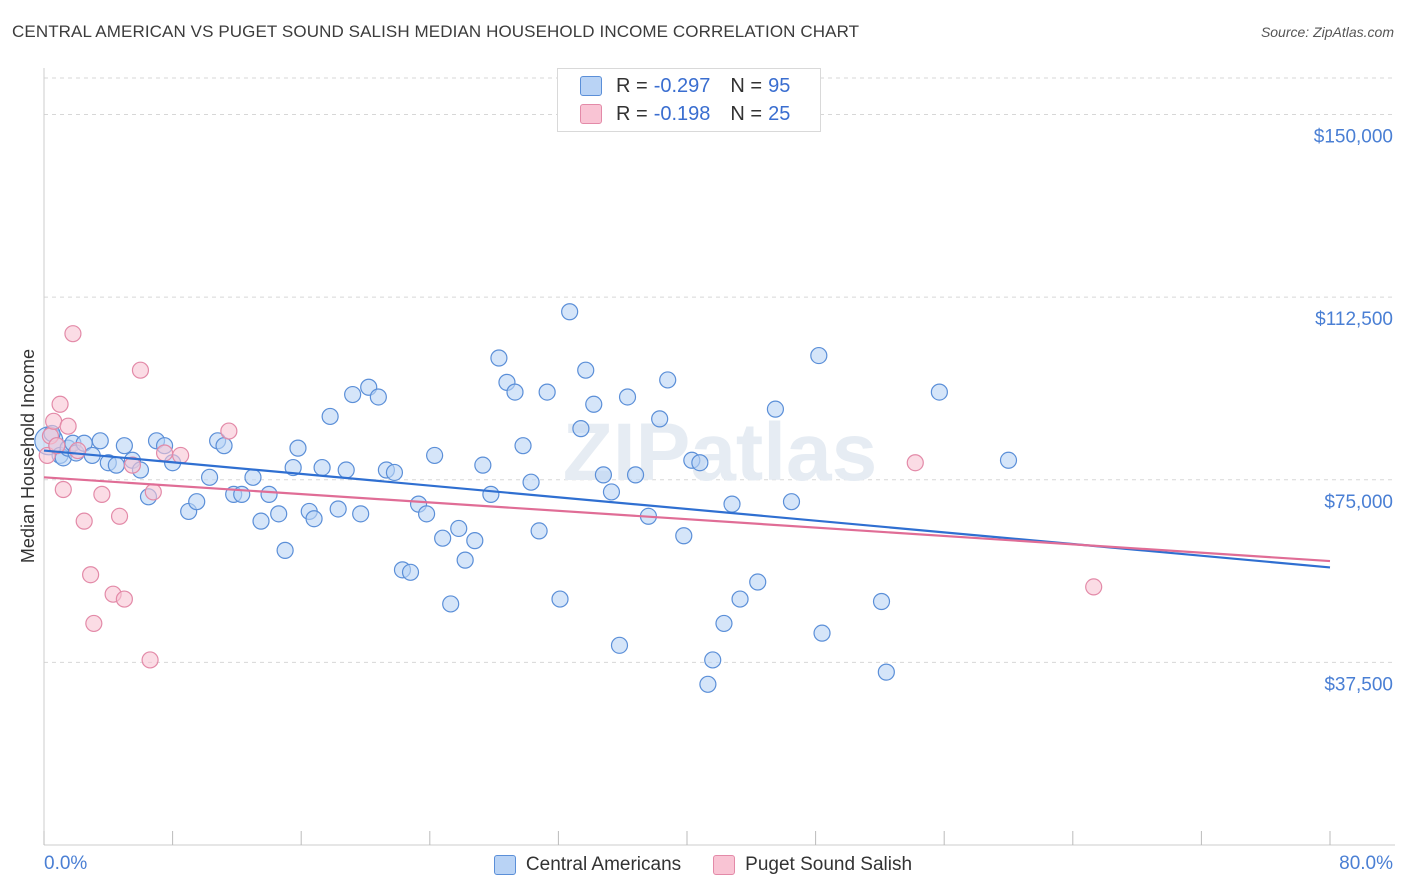 This screenshot has width=1406, height=892. Describe the element at coordinates (829, 864) in the screenshot. I see `legend-label: Puget Sound Salish` at that location.